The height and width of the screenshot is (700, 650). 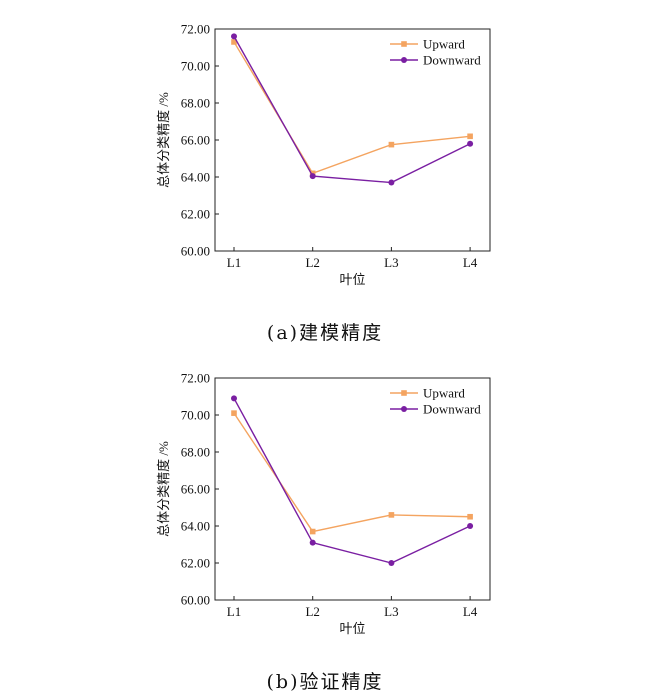 What do you see at coordinates (195, 214) in the screenshot?
I see `chart-a-ytick-label: 62.00` at bounding box center [195, 214].